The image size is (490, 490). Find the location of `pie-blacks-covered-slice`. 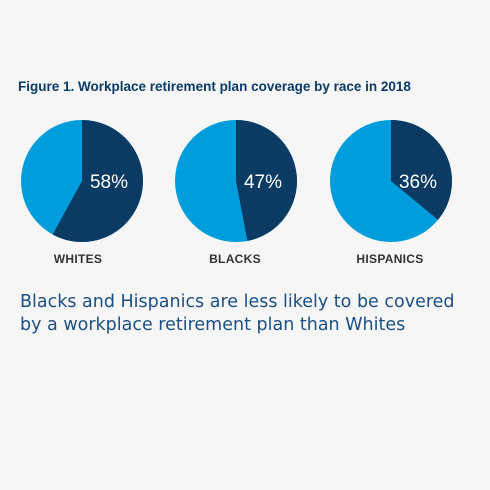

pie-blacks-covered-slice is located at coordinates (267, 180).